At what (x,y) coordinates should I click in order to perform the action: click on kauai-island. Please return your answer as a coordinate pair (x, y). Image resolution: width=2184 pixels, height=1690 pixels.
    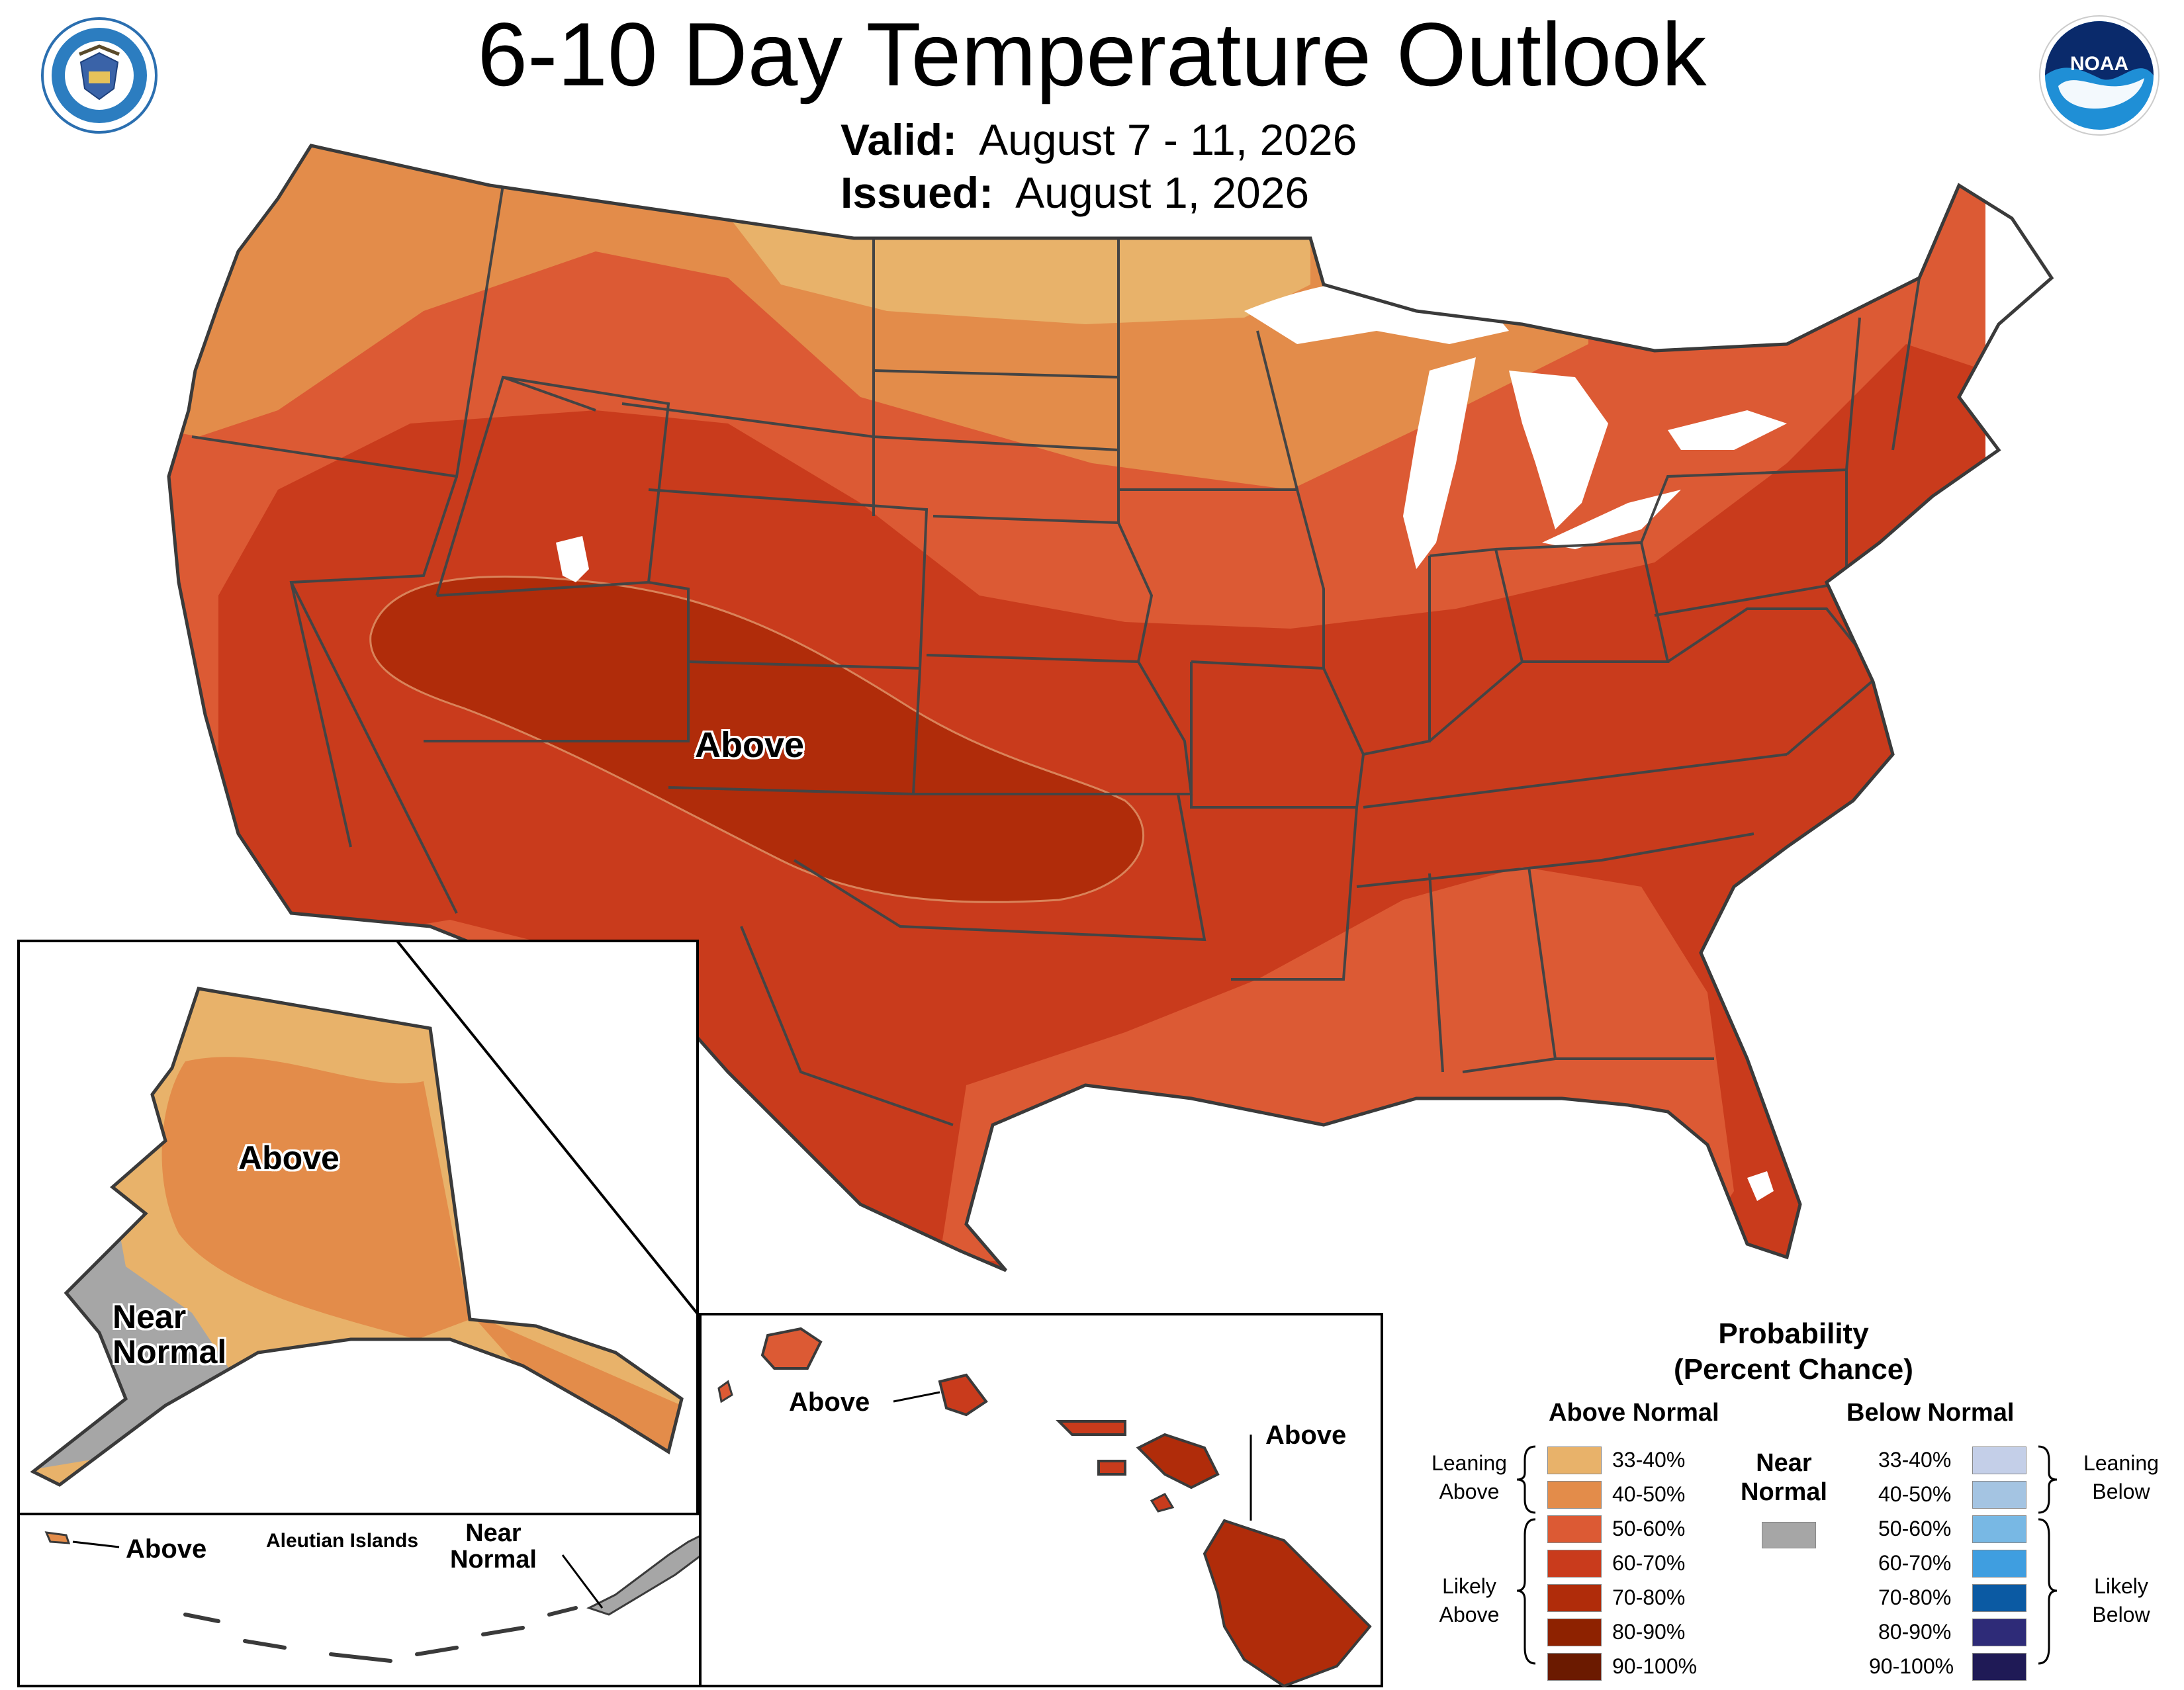
    Looking at the image, I should click on (792, 1348).